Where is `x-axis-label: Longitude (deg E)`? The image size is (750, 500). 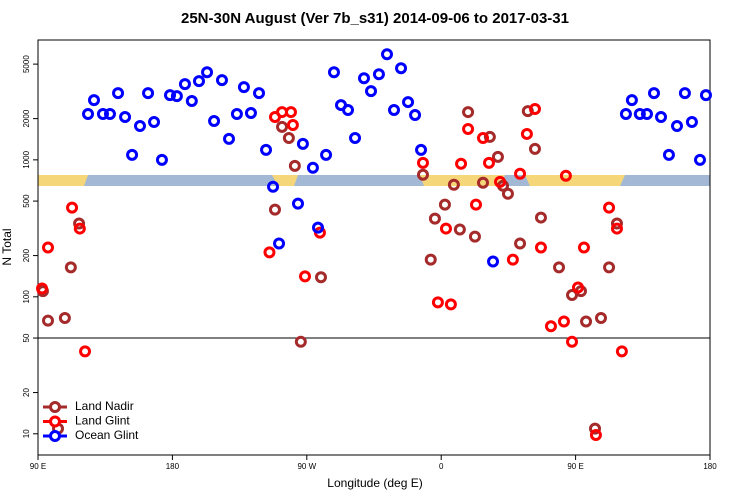
x-axis-label: Longitude (deg E) is located at coordinates (374, 483).